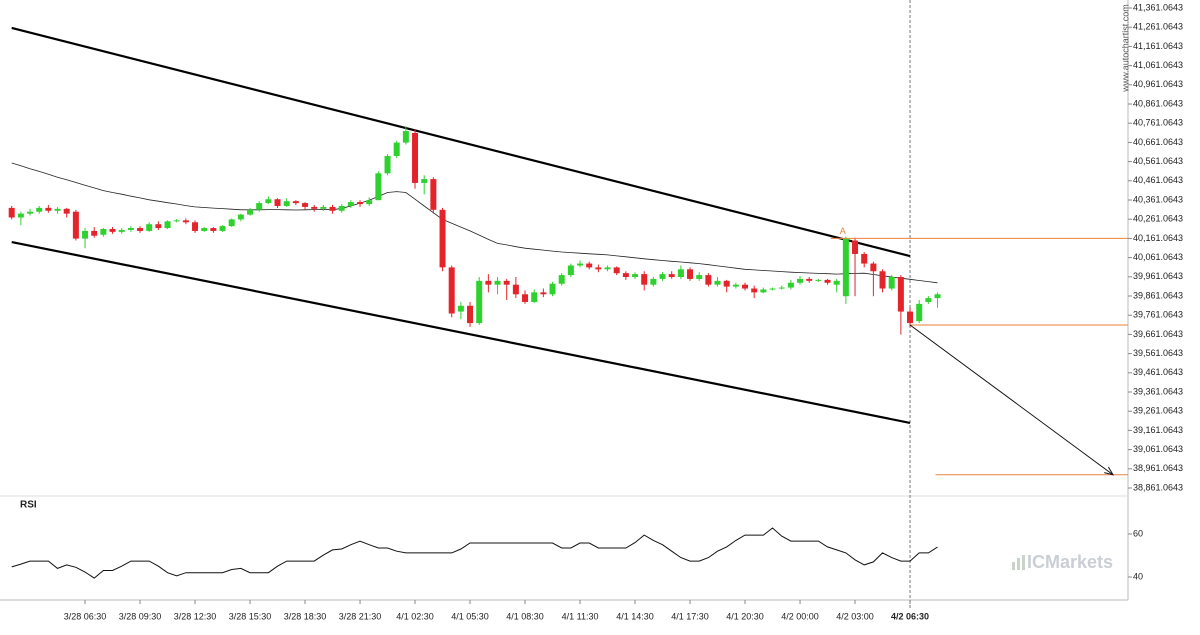 The height and width of the screenshot is (635, 1200). Describe the element at coordinates (1158, 468) in the screenshot. I see `y-tick-label: 38,961.0643` at that location.